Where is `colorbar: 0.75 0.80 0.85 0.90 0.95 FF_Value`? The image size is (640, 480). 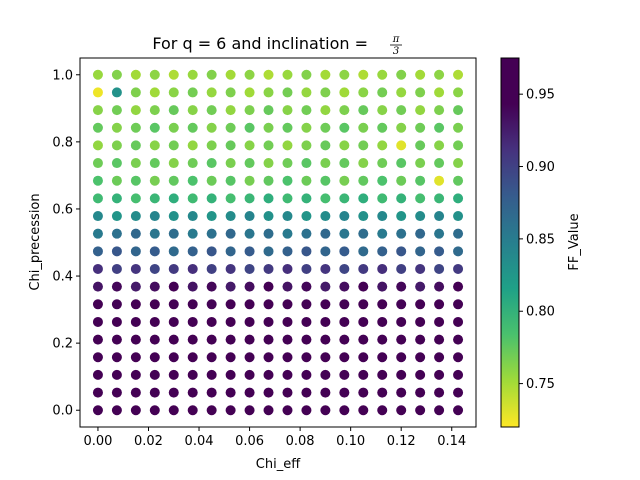
colorbar: 0.75 0.80 0.85 0.90 0.95 FF_Value is located at coordinates (541, 242).